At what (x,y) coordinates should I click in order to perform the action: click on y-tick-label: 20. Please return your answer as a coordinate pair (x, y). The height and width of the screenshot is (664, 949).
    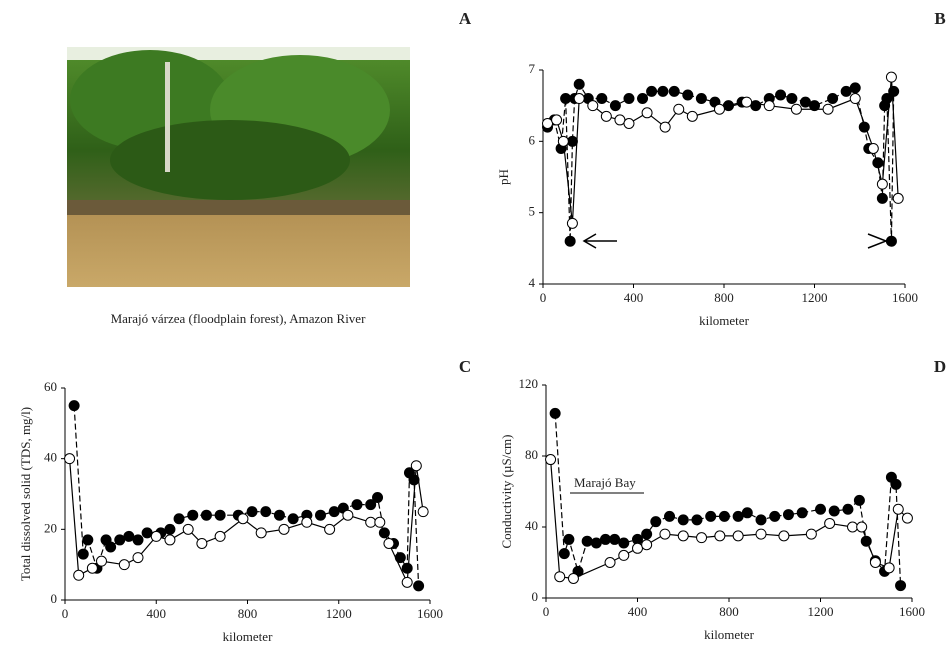
    Looking at the image, I should click on (50, 527).